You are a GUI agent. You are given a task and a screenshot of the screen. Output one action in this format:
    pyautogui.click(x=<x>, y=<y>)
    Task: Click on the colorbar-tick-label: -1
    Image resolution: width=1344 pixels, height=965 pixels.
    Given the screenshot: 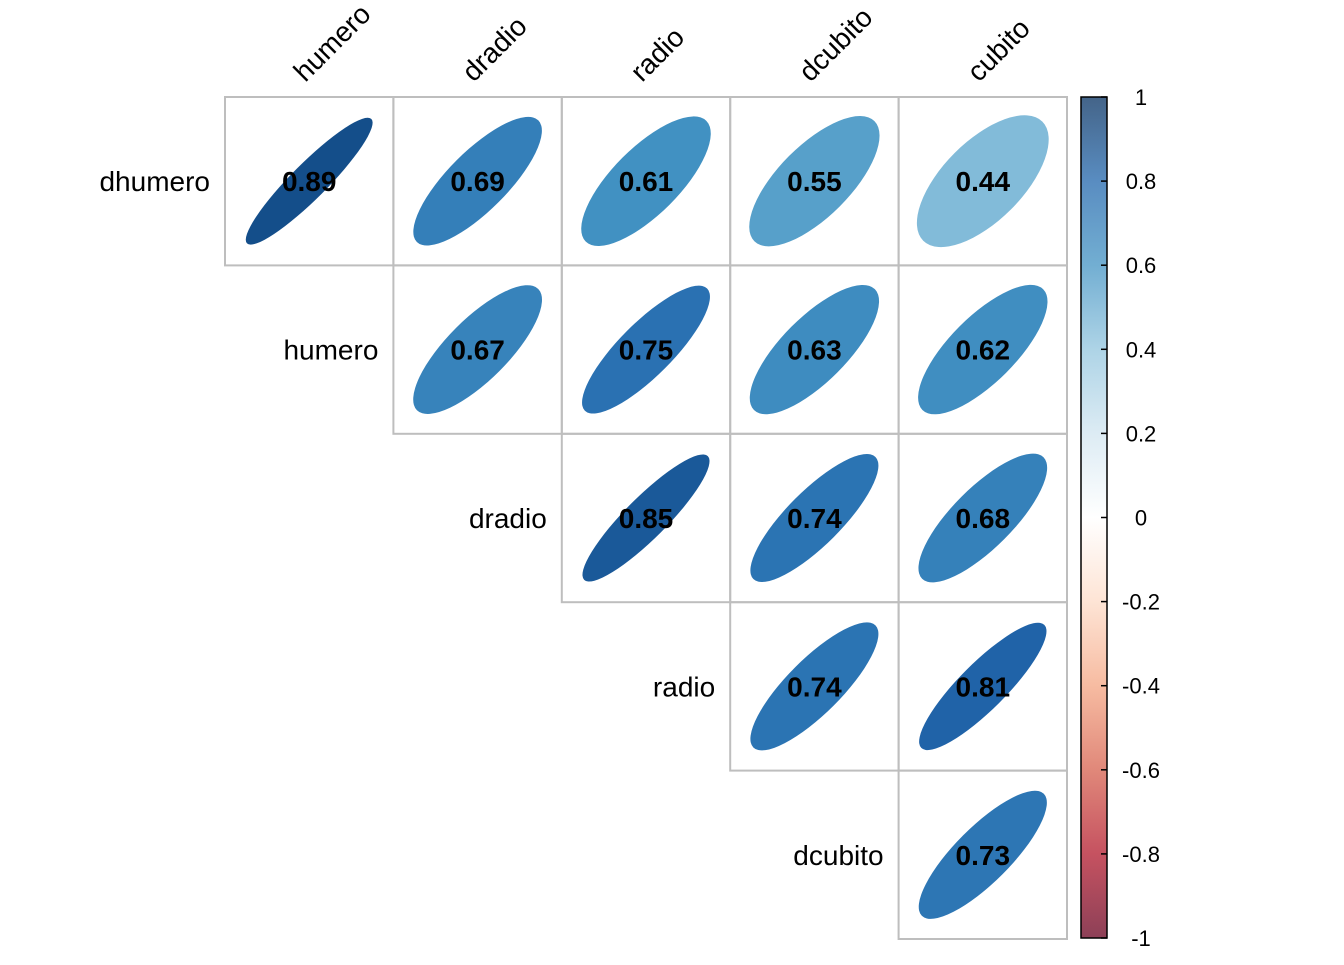 What is the action you would take?
    pyautogui.click(x=1141, y=938)
    